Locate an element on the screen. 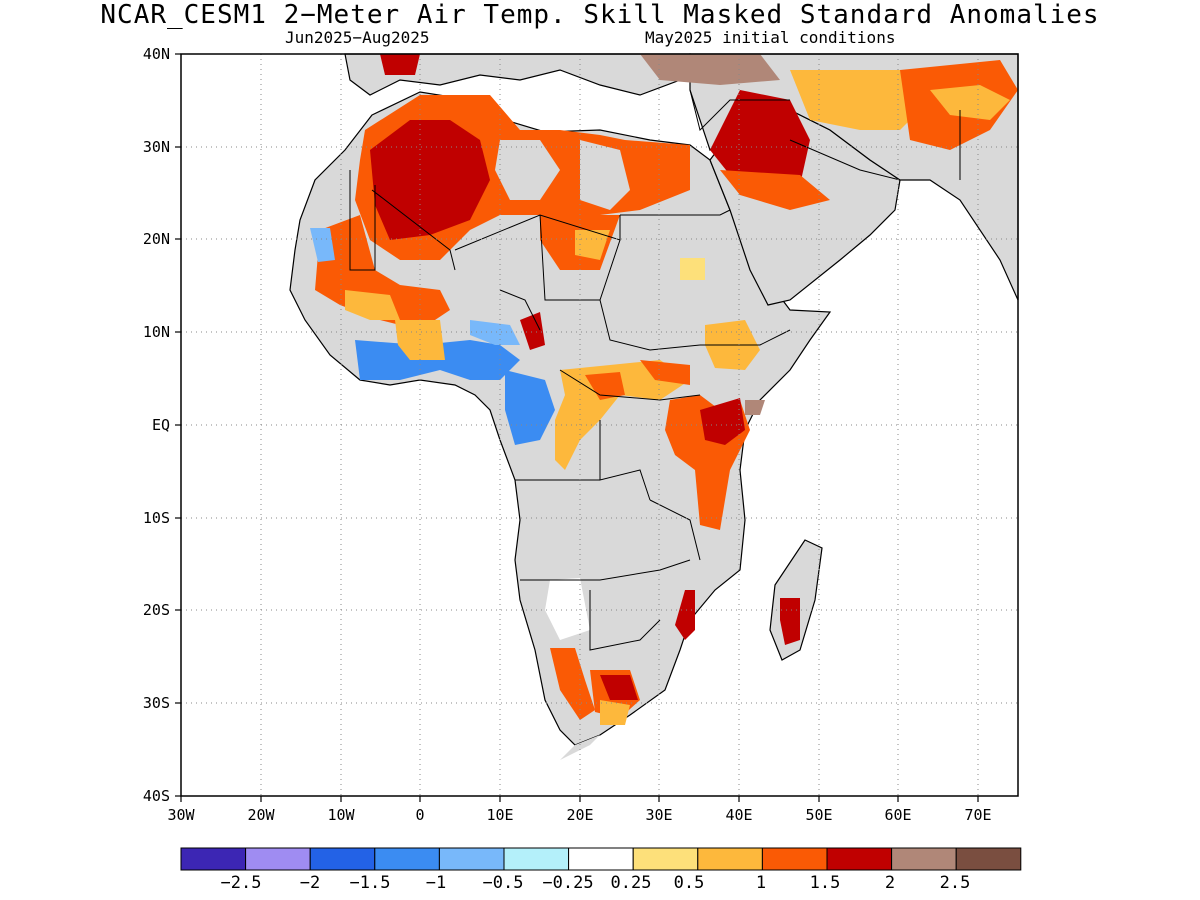 The height and width of the screenshot is (900, 1200). lon-label-70e: 70E is located at coordinates (978, 815).